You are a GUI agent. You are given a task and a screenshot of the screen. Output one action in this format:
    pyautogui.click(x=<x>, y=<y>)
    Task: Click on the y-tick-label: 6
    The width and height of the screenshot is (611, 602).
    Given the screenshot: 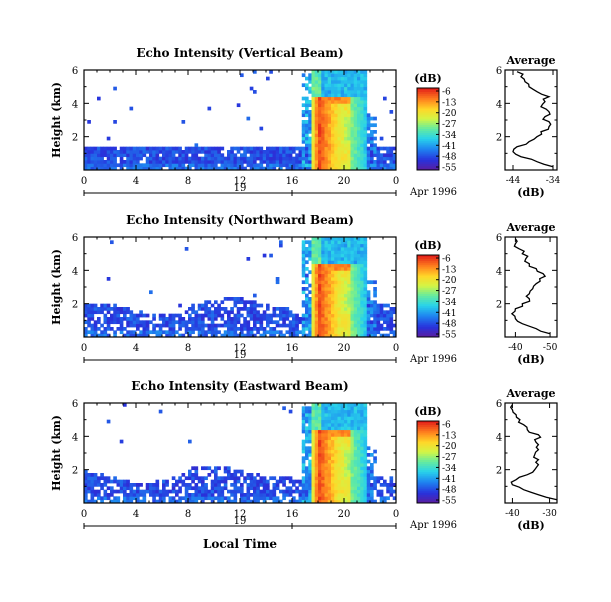 What is the action you would take?
    pyautogui.click(x=75, y=238)
    